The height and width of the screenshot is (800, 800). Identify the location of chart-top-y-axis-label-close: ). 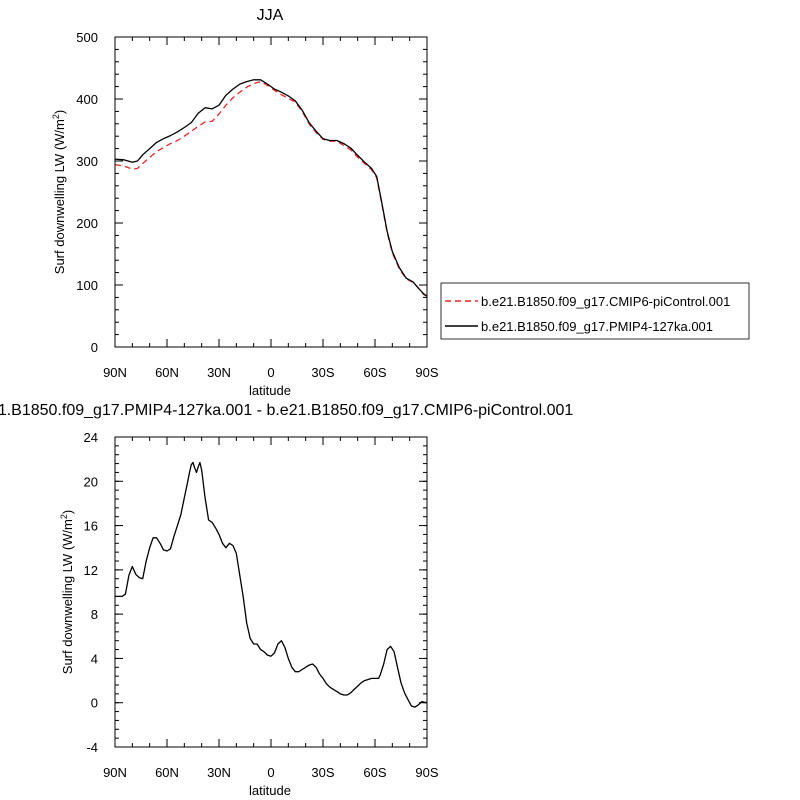
(59, 112).